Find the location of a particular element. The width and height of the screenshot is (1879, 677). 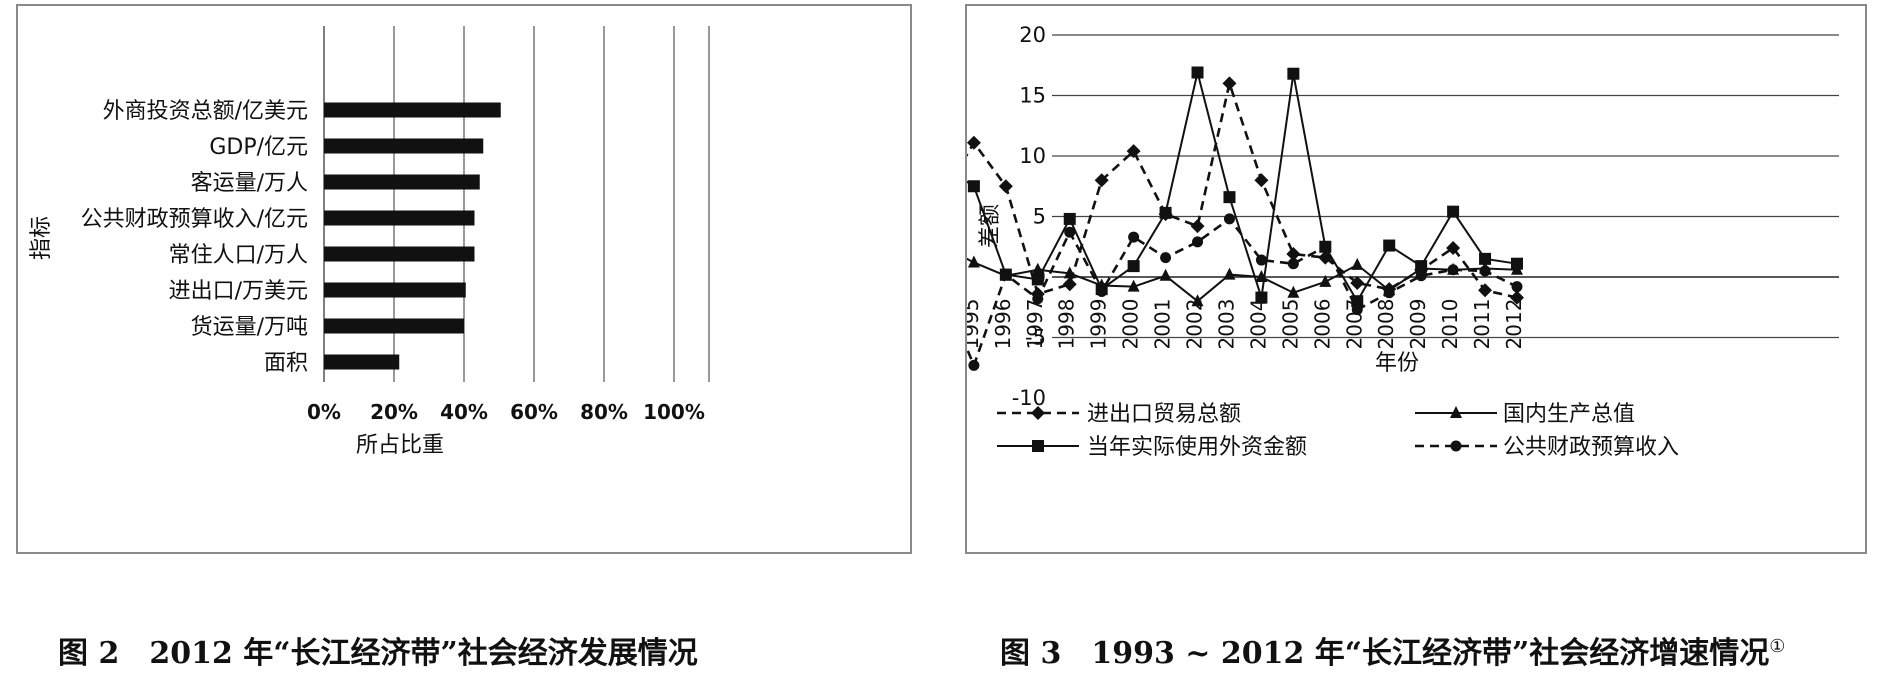

category-label: 面积 is located at coordinates (286, 363).